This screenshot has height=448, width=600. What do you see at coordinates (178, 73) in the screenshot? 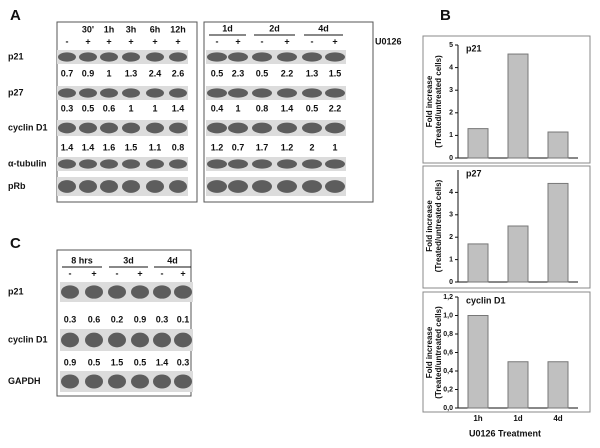
I see `quantification: 2.6` at bounding box center [178, 73].